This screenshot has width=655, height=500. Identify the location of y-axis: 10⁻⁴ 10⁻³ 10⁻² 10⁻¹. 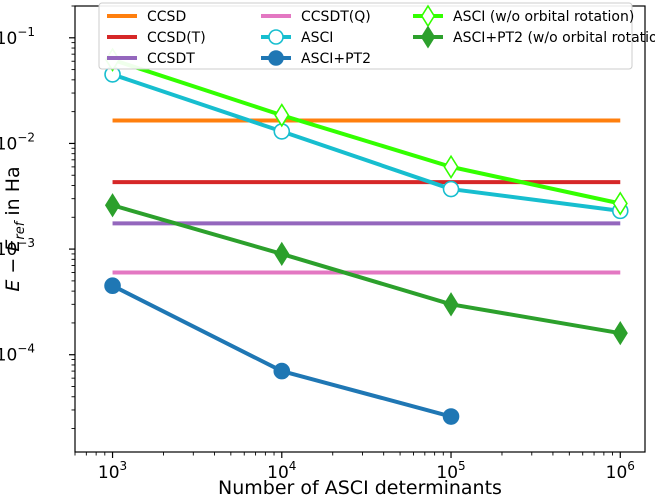
(37, 217).